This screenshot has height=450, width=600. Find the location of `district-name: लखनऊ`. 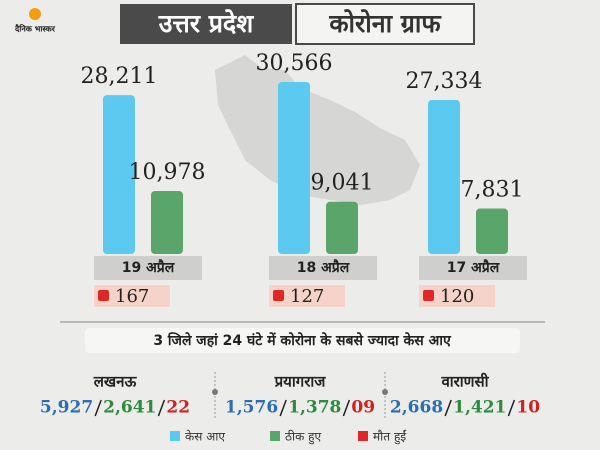

district-name: लखनऊ is located at coordinates (115, 382).